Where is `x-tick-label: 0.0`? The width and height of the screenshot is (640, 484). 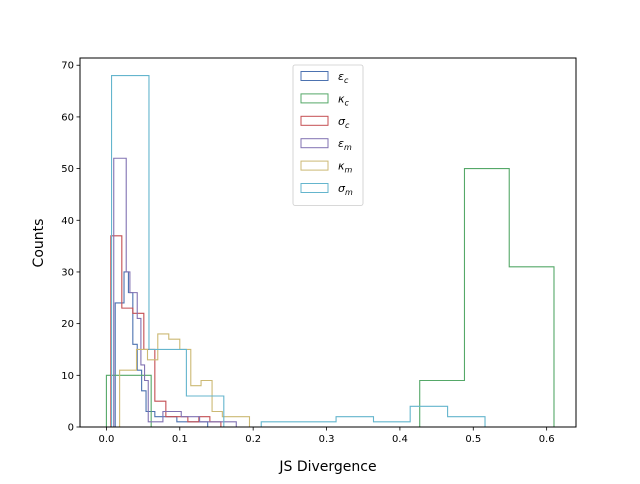
x-tick-label: 0.0 is located at coordinates (106, 439).